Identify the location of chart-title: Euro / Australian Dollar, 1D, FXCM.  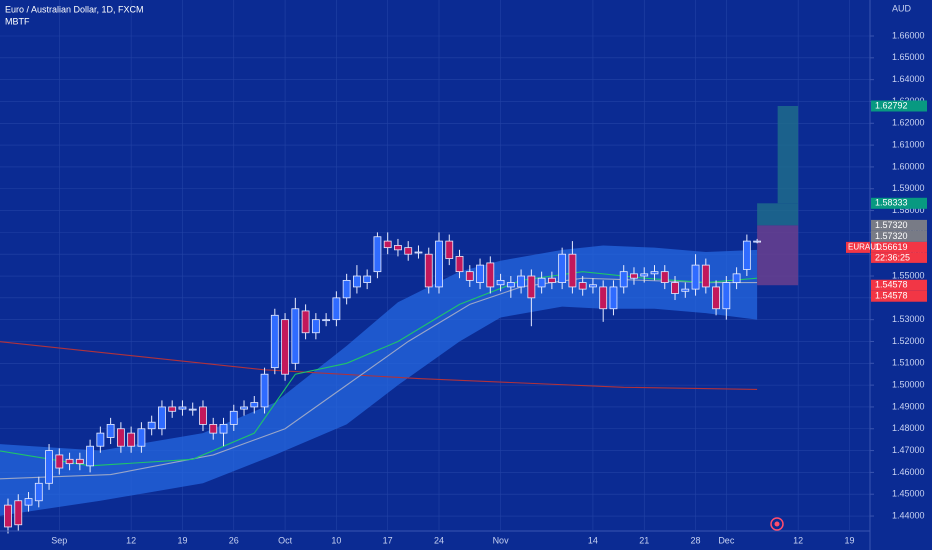
(74, 9).